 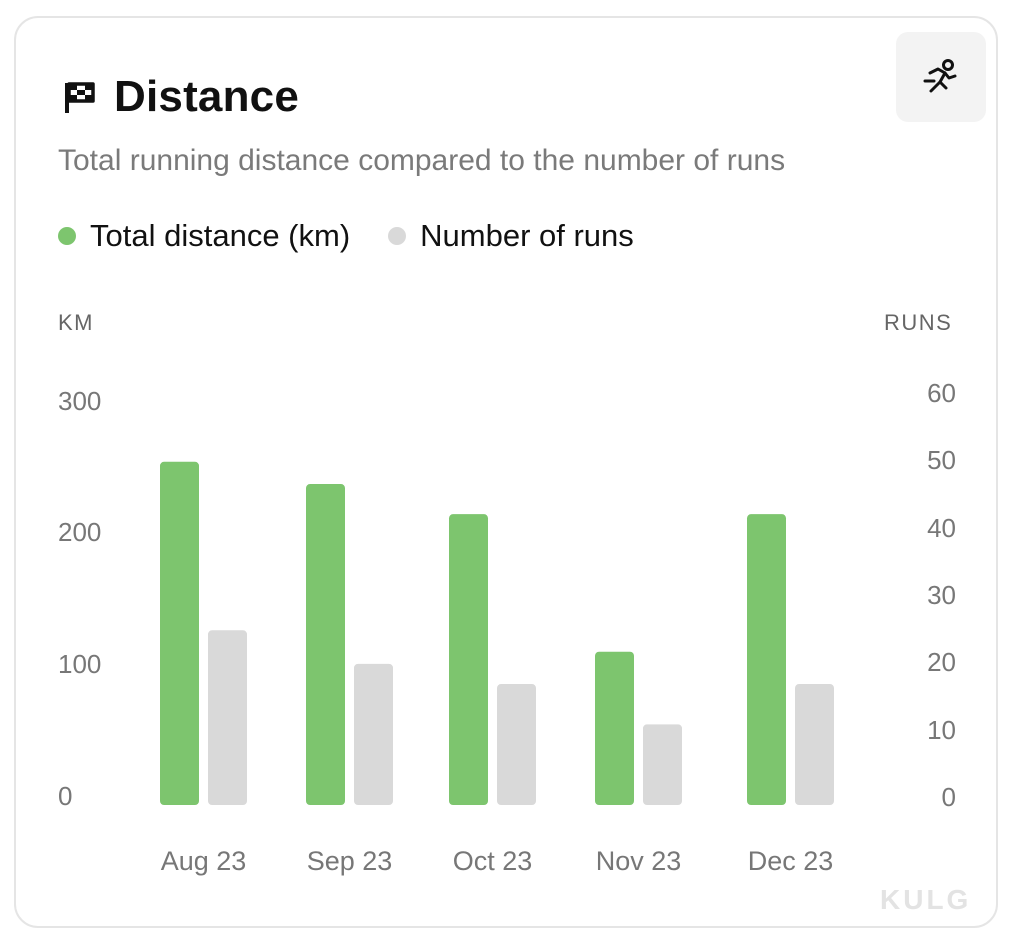 I want to click on x-tick-label: Sep 23, so click(x=349, y=861).